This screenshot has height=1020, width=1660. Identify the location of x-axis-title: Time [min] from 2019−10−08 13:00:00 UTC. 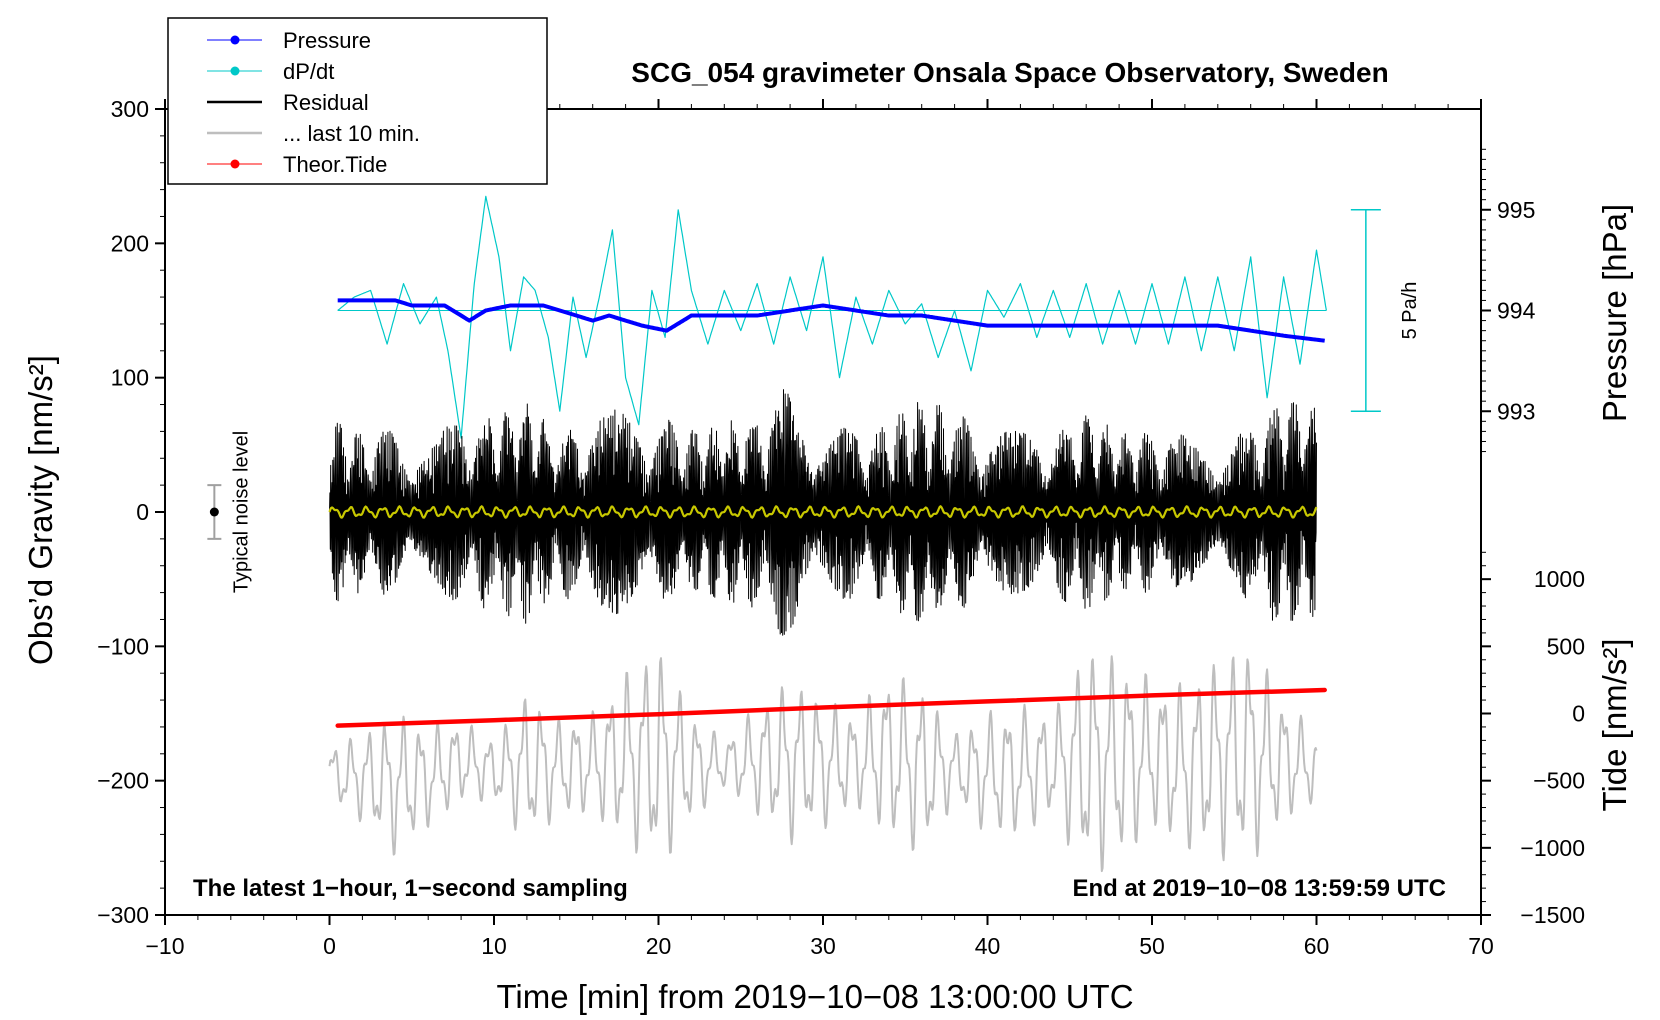
(814, 996).